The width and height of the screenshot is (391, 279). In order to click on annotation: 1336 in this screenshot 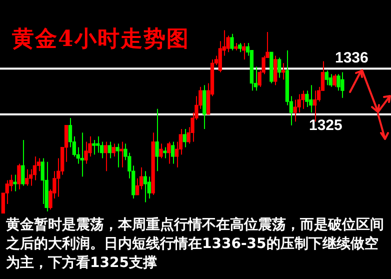, I will do `click(351, 57)`.